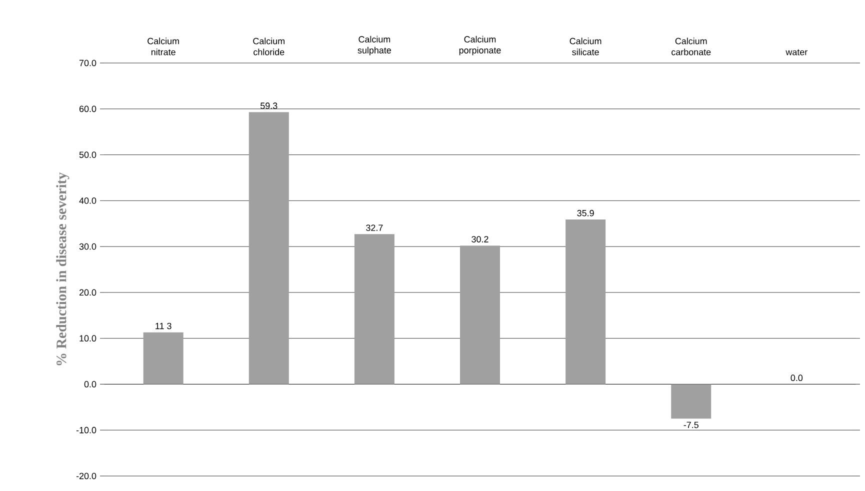 Image resolution: width=865 pixels, height=491 pixels. I want to click on data-label: 32.7, so click(374, 227).